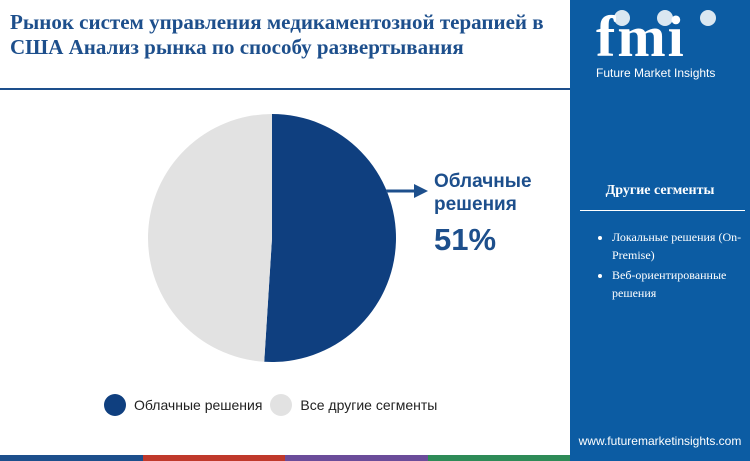  What do you see at coordinates (656, 73) in the screenshot?
I see `logo-tagline: Future Market Insights` at bounding box center [656, 73].